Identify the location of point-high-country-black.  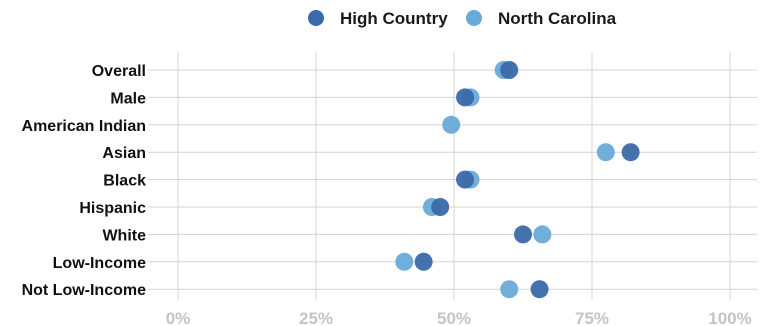
(465, 179).